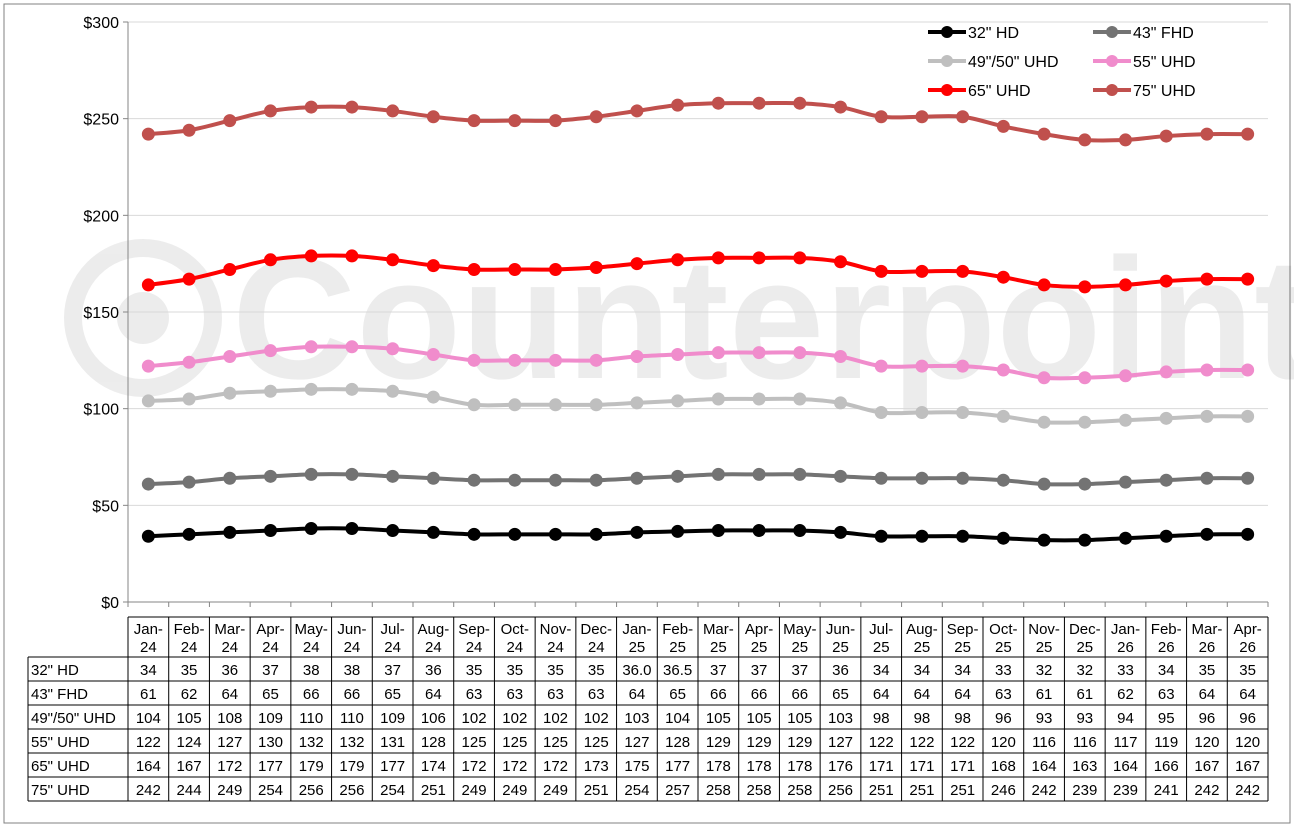 The width and height of the screenshot is (1294, 832). I want to click on table-cell: 125, so click(596, 742).